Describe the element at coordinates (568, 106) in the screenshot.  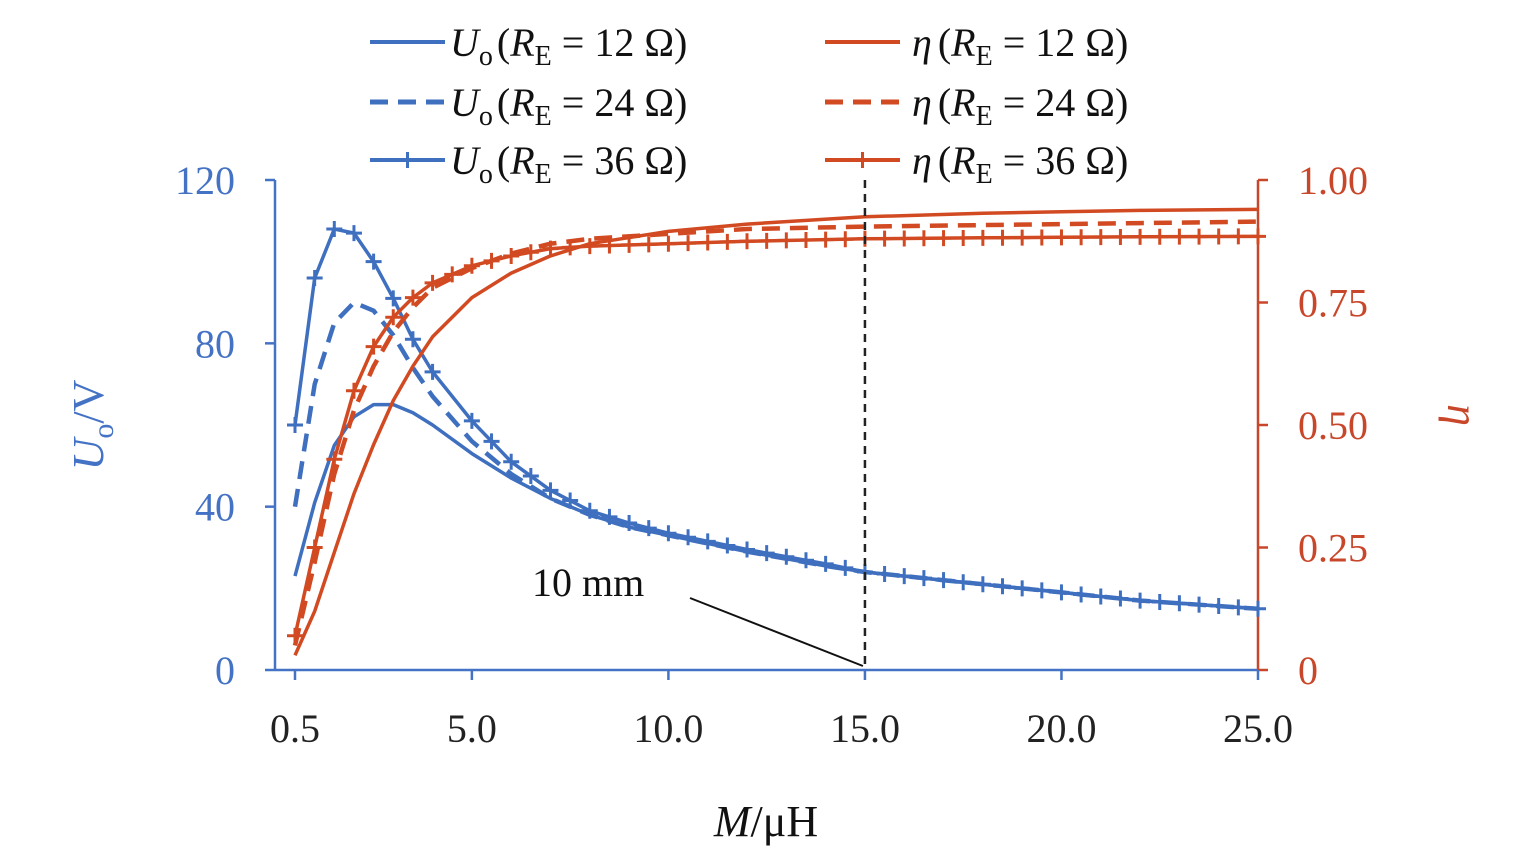
I see `legend-label-uo-re24: Uo (RE = 24 Ω)` at that location.